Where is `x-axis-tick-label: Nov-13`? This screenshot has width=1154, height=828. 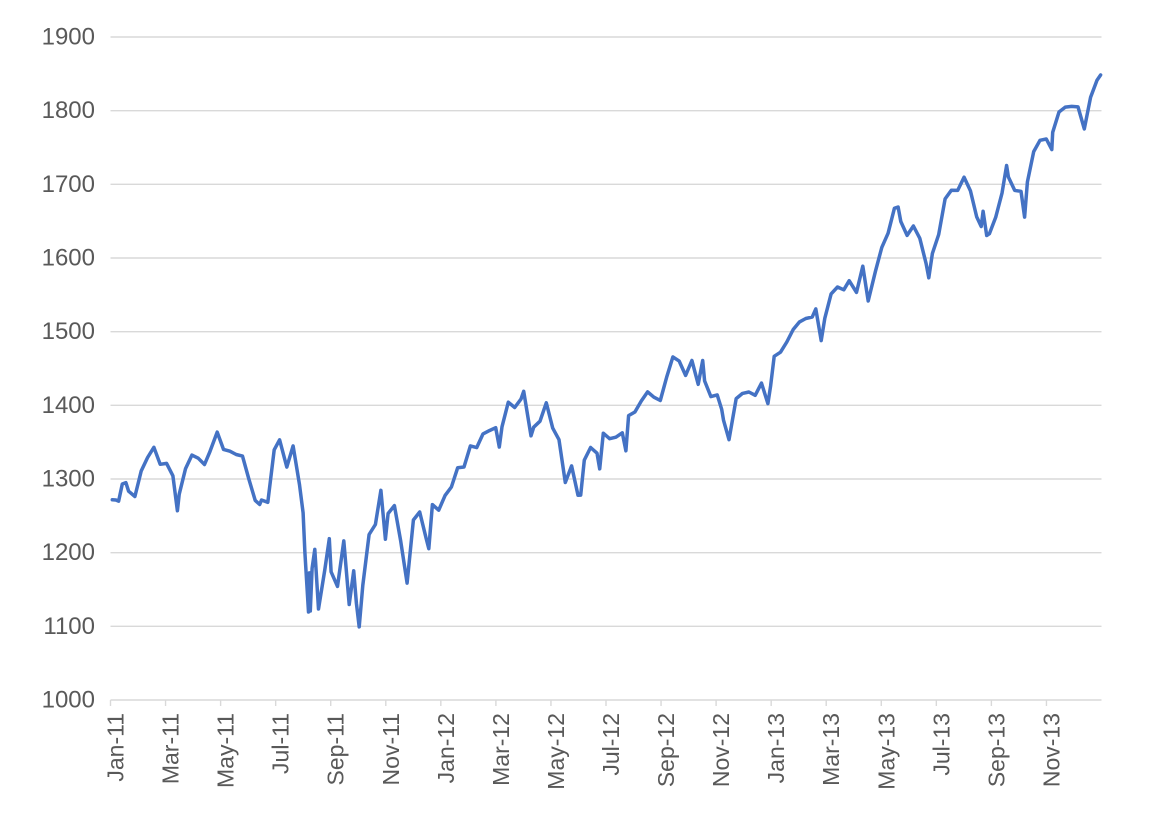 x-axis-tick-label: Nov-13 is located at coordinates (1051, 750).